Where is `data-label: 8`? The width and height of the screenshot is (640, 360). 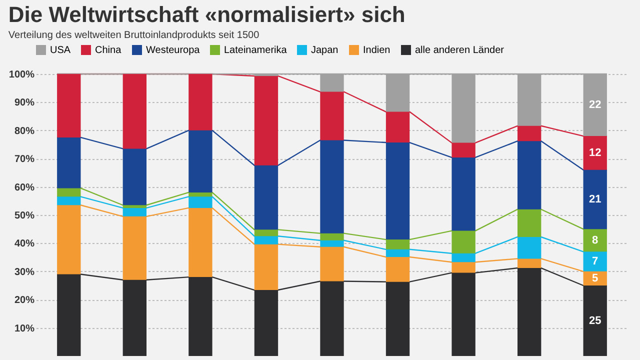
data-label: 8 is located at coordinates (595, 240).